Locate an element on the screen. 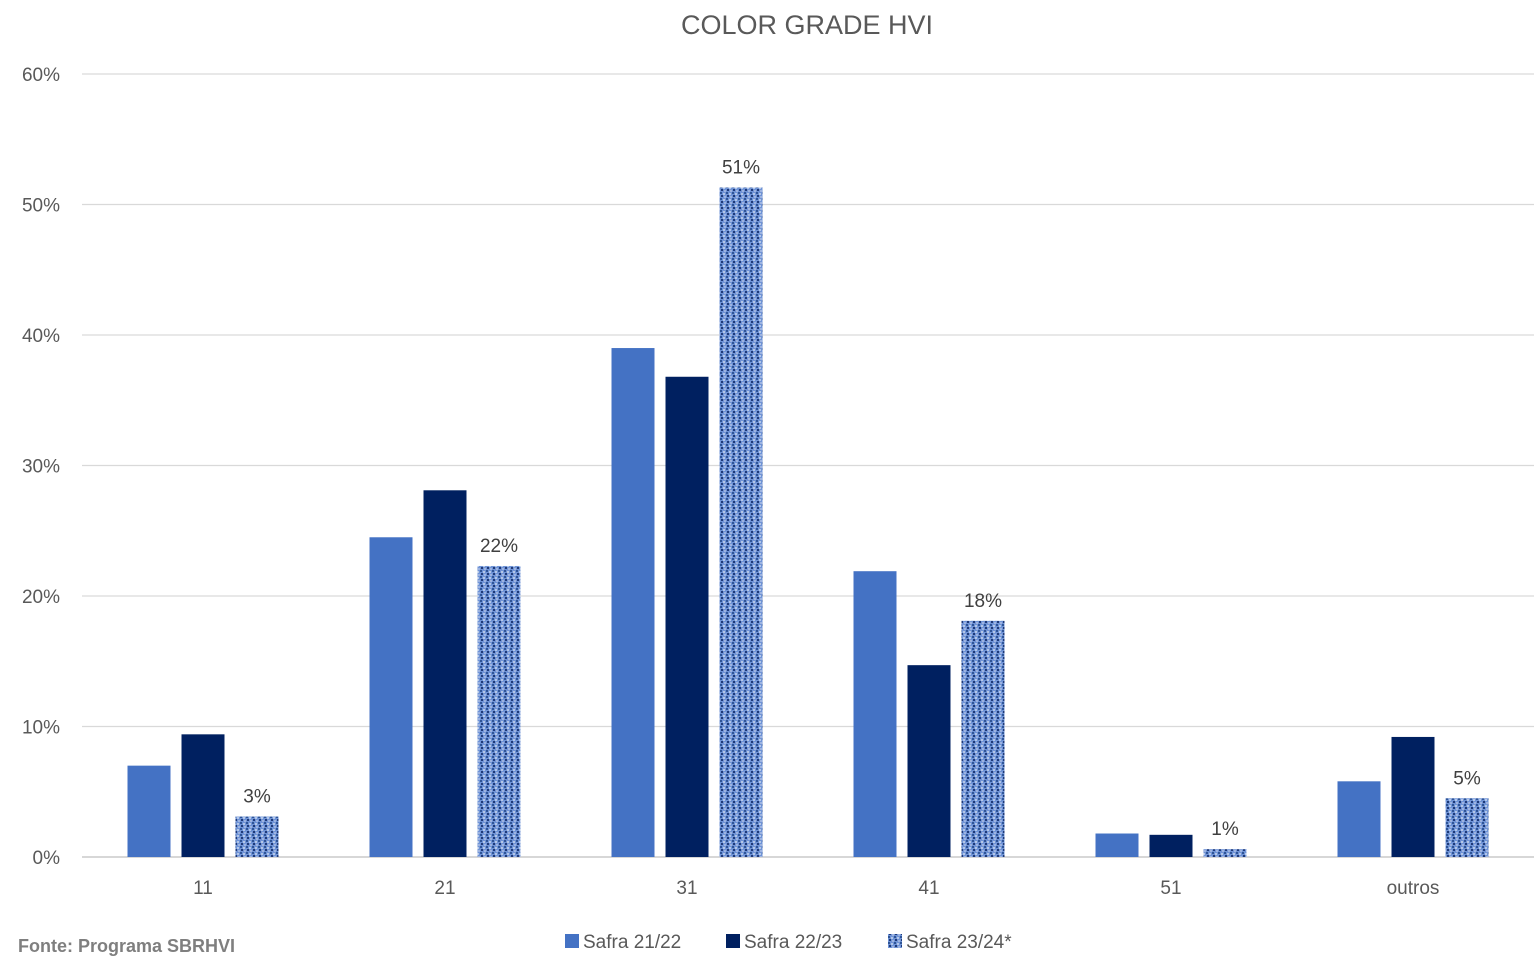 This screenshot has width=1534, height=957. legend-label: Safra 22/23 is located at coordinates (793, 942).